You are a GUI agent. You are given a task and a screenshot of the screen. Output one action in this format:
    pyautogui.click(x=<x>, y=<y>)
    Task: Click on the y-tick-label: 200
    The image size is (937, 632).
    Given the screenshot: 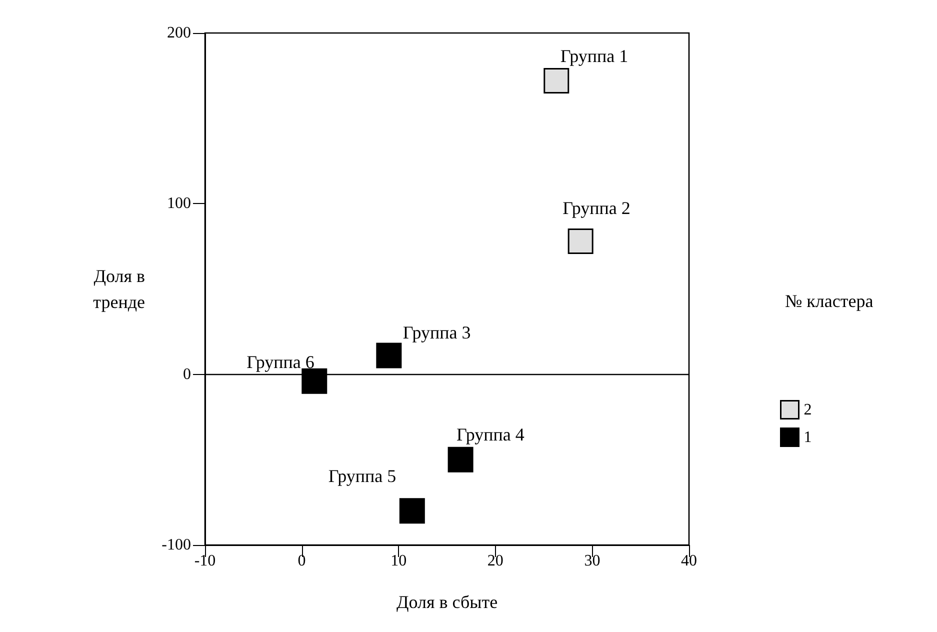 What is the action you would take?
    pyautogui.click(x=179, y=33)
    